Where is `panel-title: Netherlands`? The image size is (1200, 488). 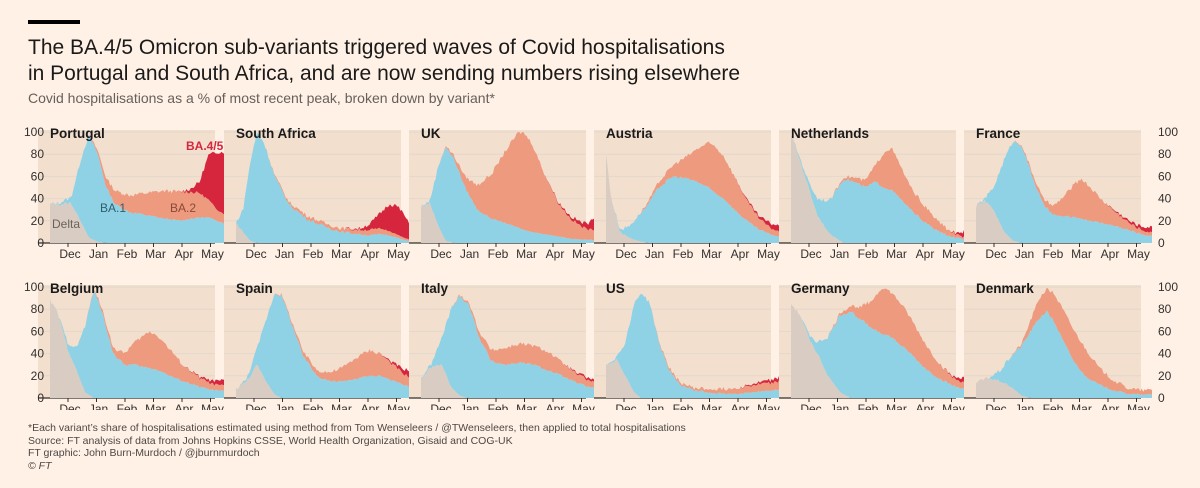 panel-title: Netherlands is located at coordinates (830, 133).